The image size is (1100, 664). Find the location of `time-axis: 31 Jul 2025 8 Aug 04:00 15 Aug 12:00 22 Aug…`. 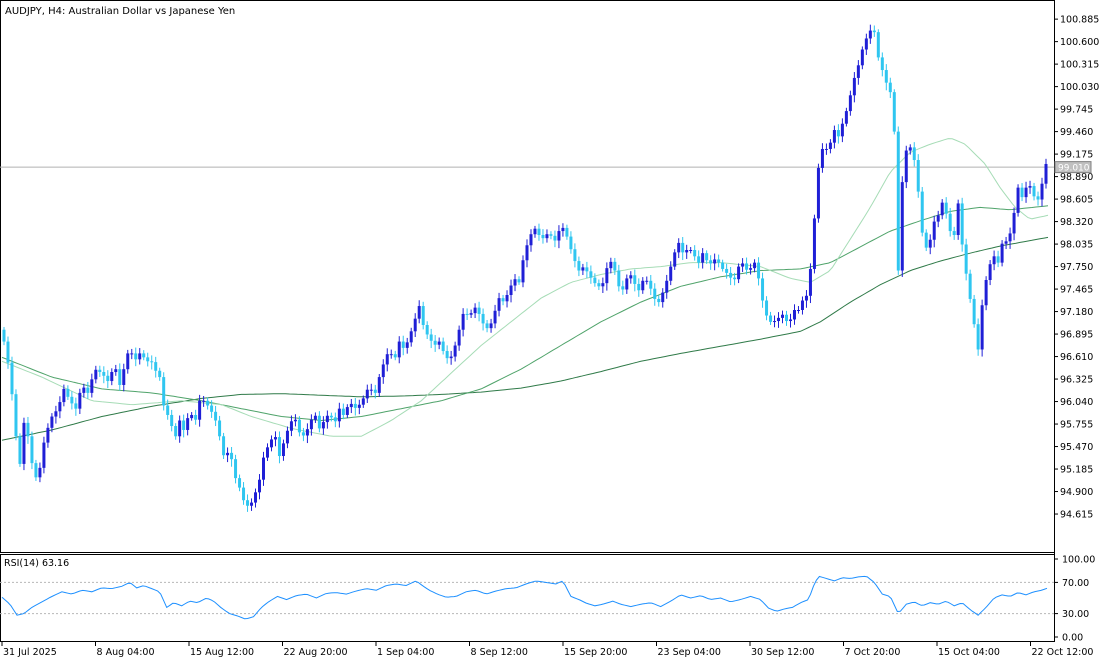

time-axis: 31 Jul 2025 8 Aug 04:00 15 Aug 12:00 22 Aug… is located at coordinates (547, 650).